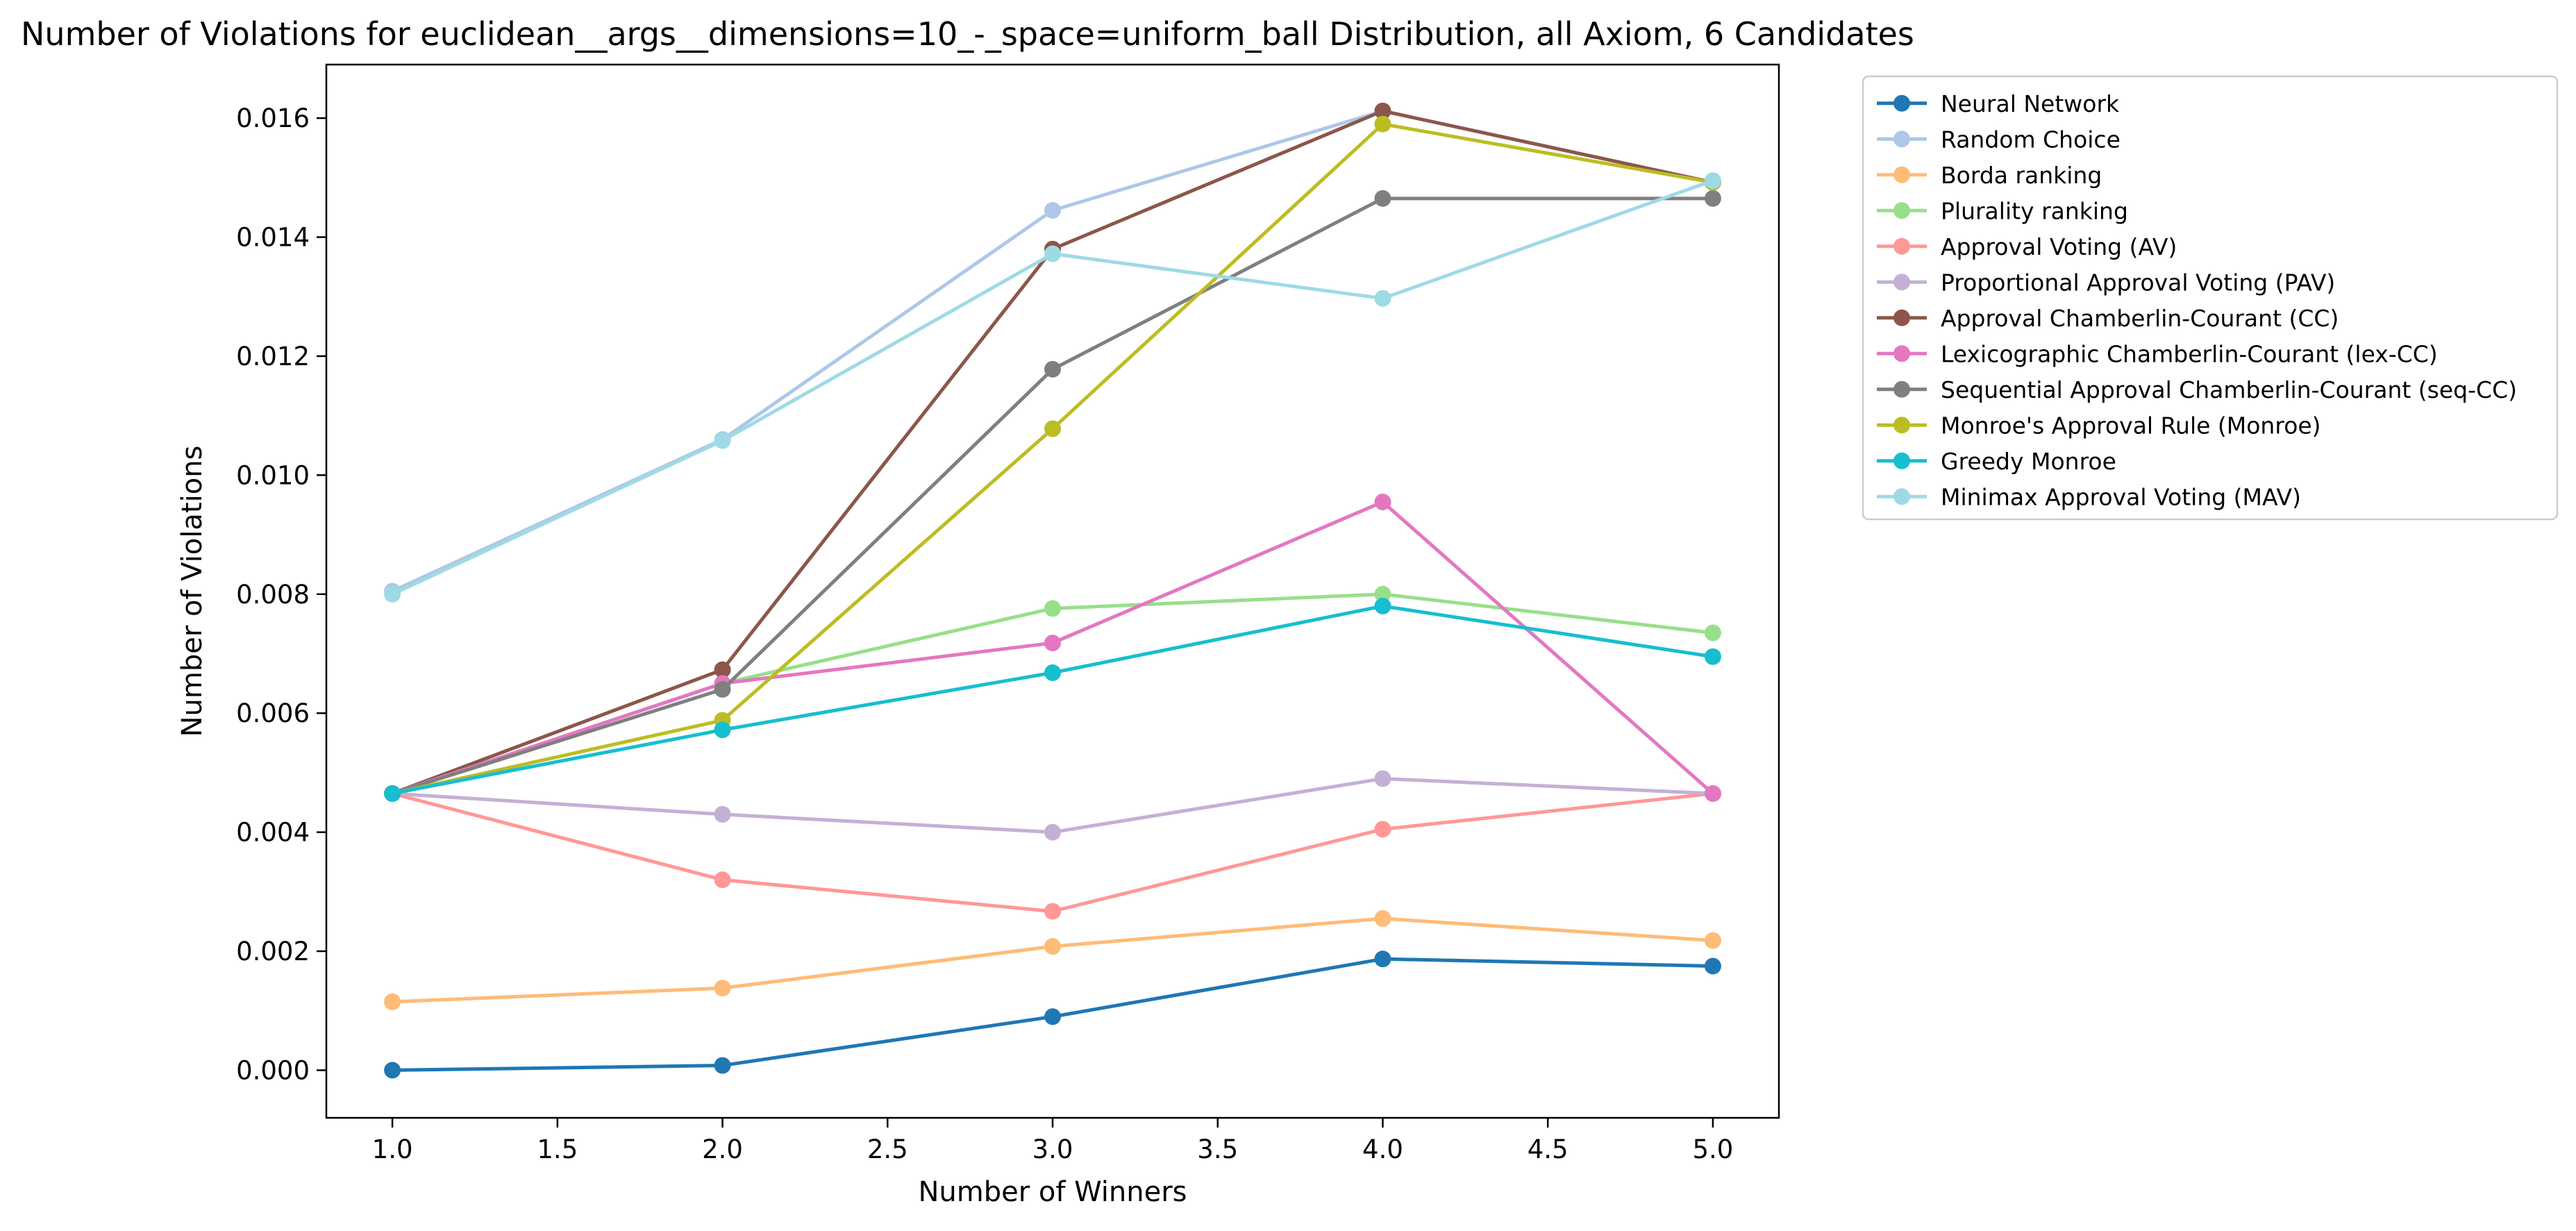  Describe the element at coordinates (1382, 1149) in the screenshot. I see `x-tick-label: 4.0` at that location.